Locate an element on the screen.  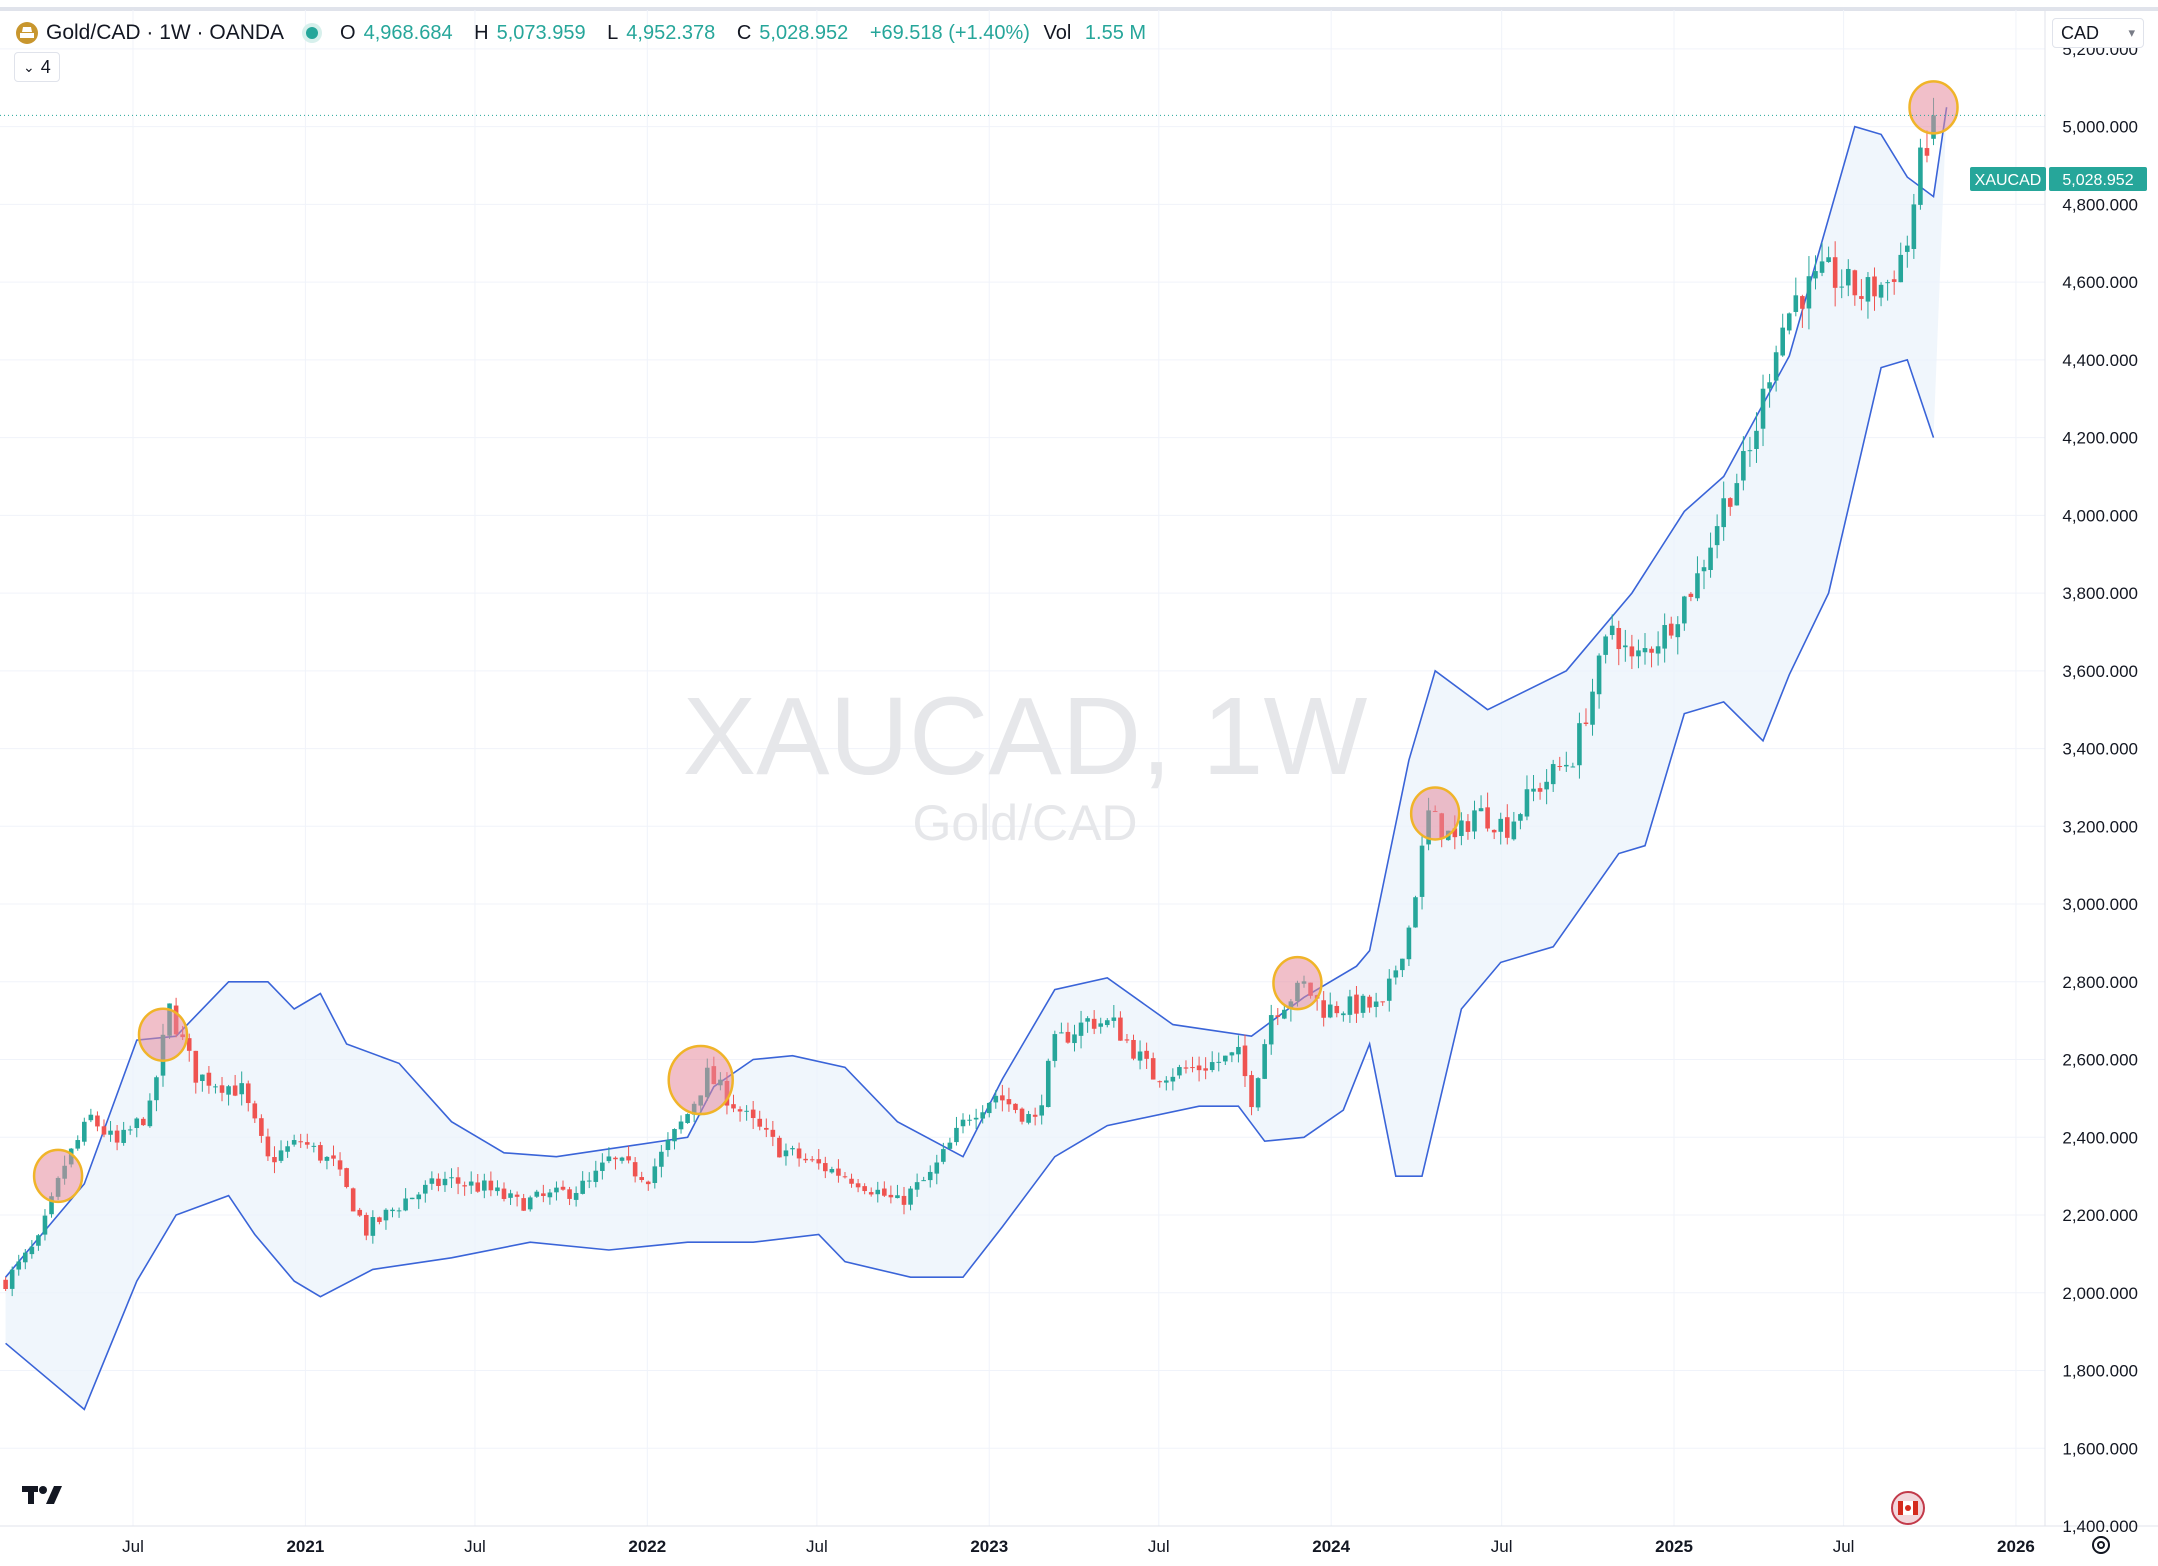
price-tick-label: 2,800.000 is located at coordinates (2100, 982).